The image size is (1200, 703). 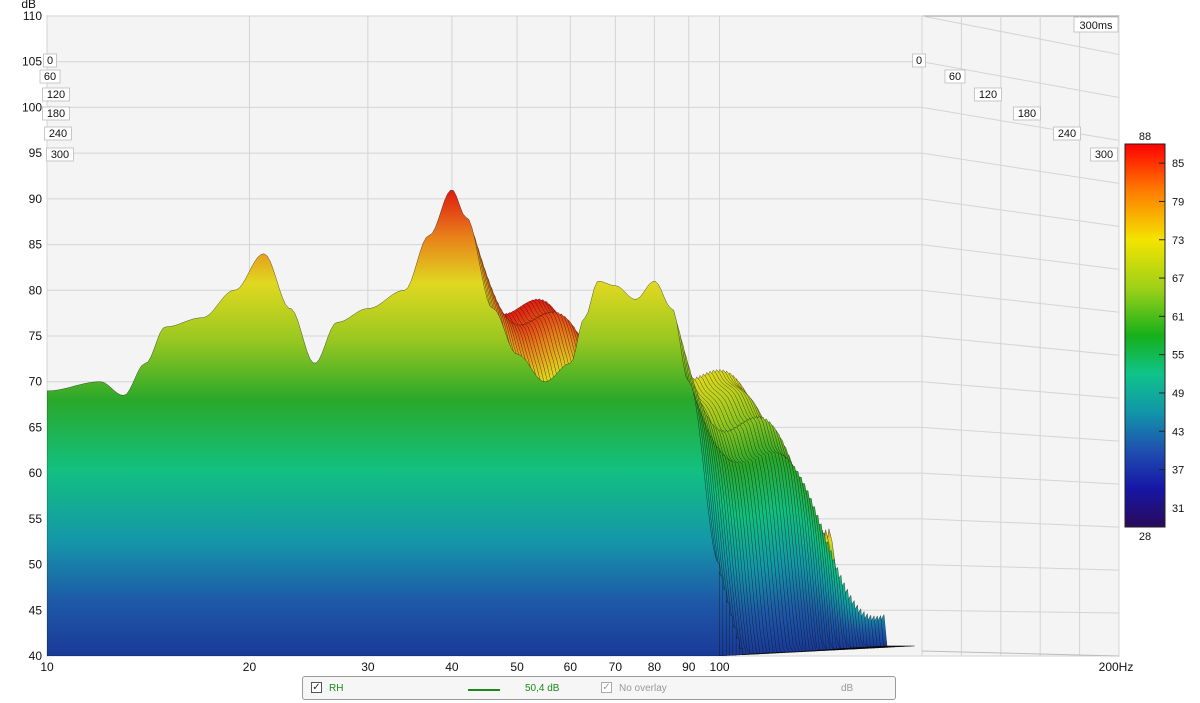 I want to click on y-tick-label: 85, so click(x=36, y=245).